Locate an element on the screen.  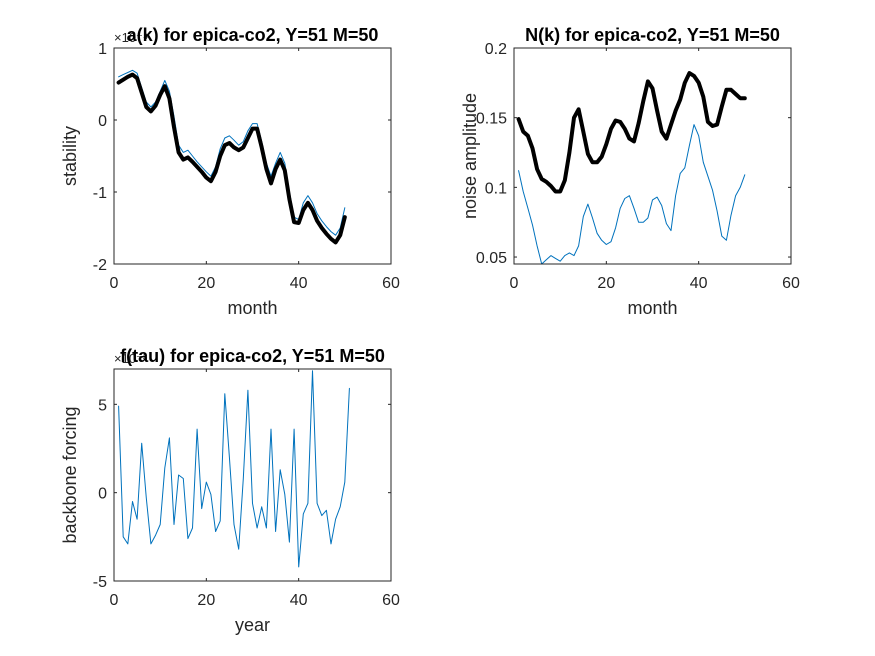
chart-title: a(k) for epica-co2, Y=51 M=50 is located at coordinates (253, 35).